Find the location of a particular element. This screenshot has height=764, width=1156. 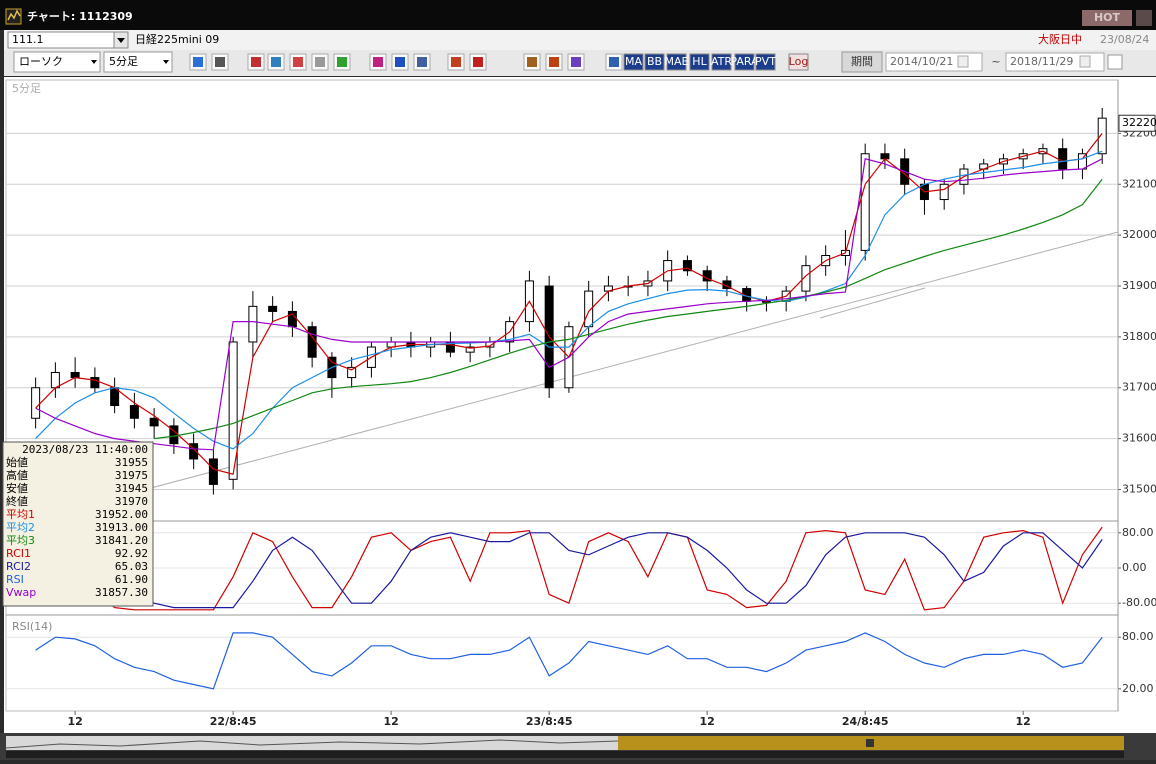

from-date-text: 2014/10/21 is located at coordinates (921, 61).